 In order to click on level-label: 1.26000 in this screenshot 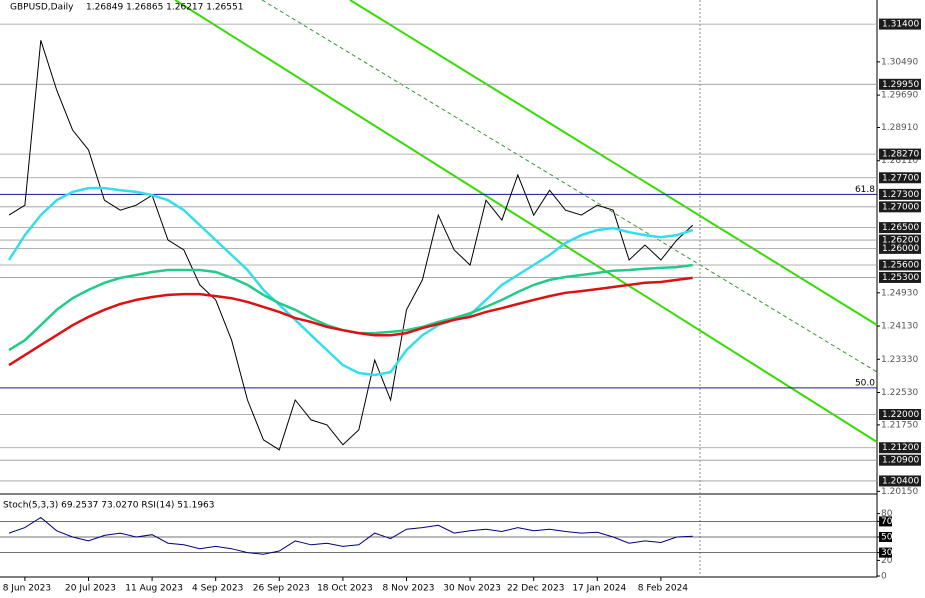, I will do `click(900, 249)`.